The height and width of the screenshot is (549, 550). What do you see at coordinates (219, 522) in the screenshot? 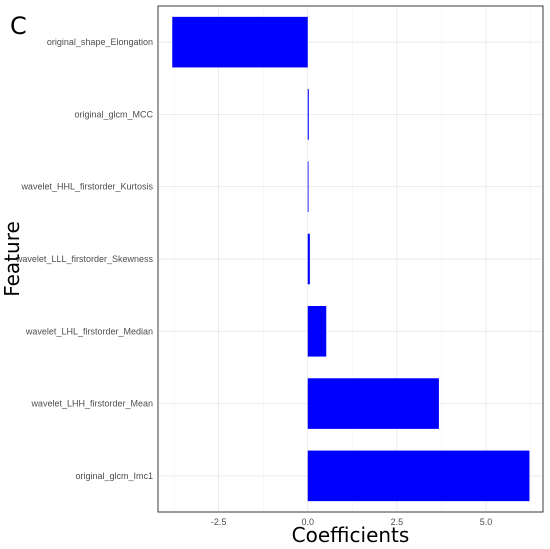
I see `x-tick-label: -2.5` at bounding box center [219, 522].